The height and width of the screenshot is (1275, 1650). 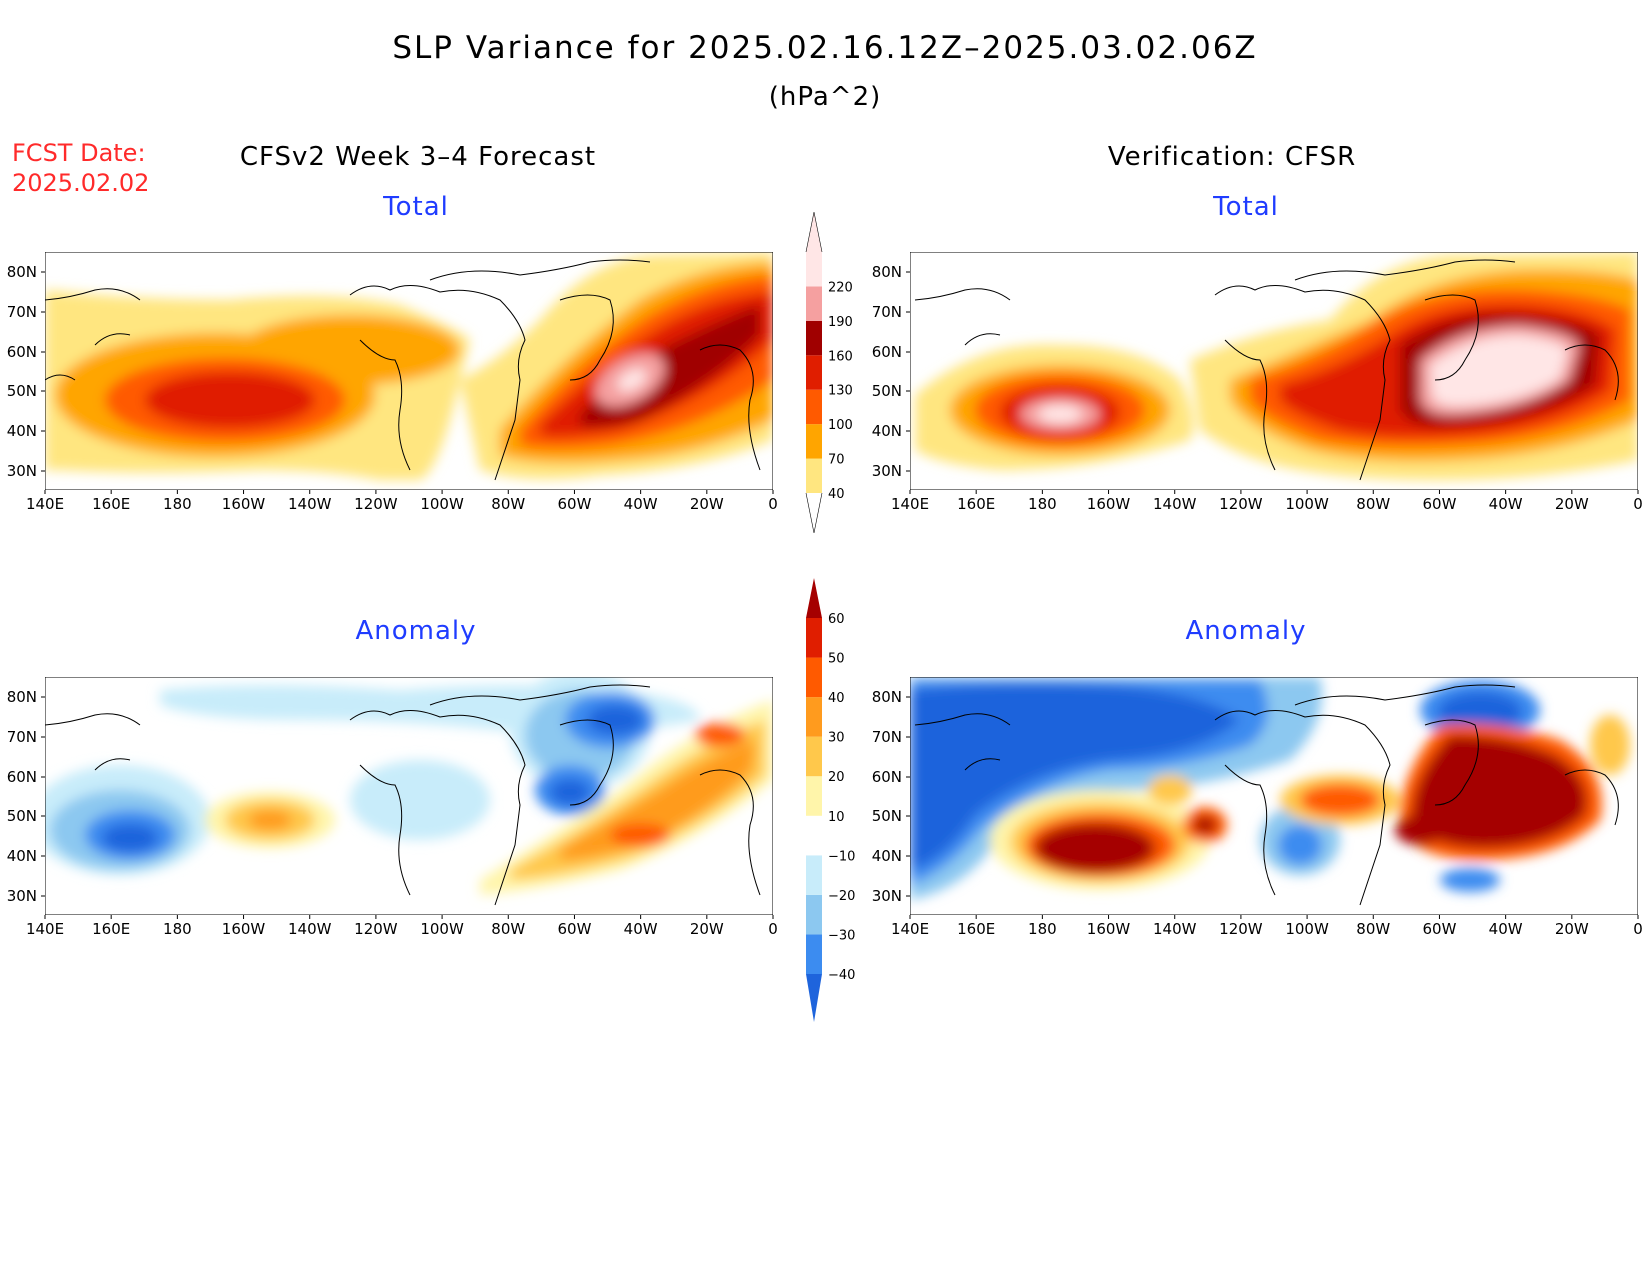 I want to click on colorbar-level-label: 60, so click(x=836, y=619).